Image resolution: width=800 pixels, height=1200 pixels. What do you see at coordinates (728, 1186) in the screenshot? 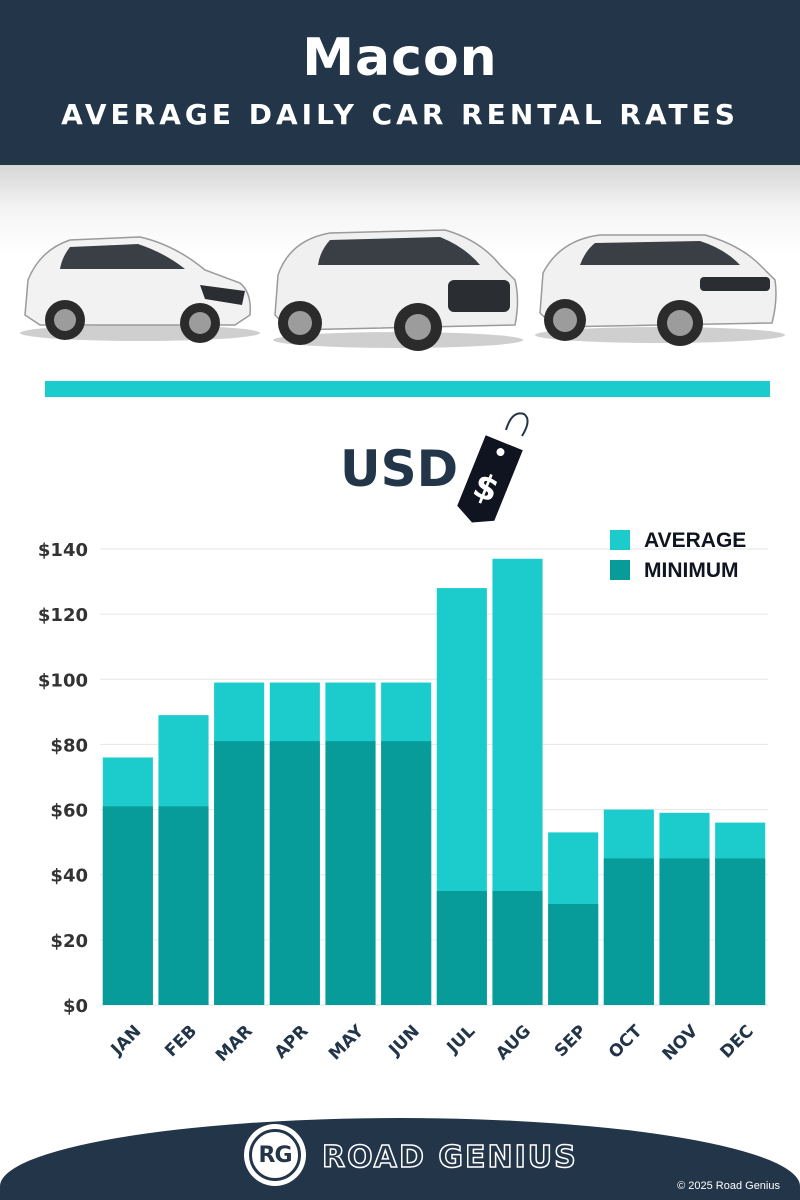
I see `copyright-text: © 2025 Road Genius` at bounding box center [728, 1186].